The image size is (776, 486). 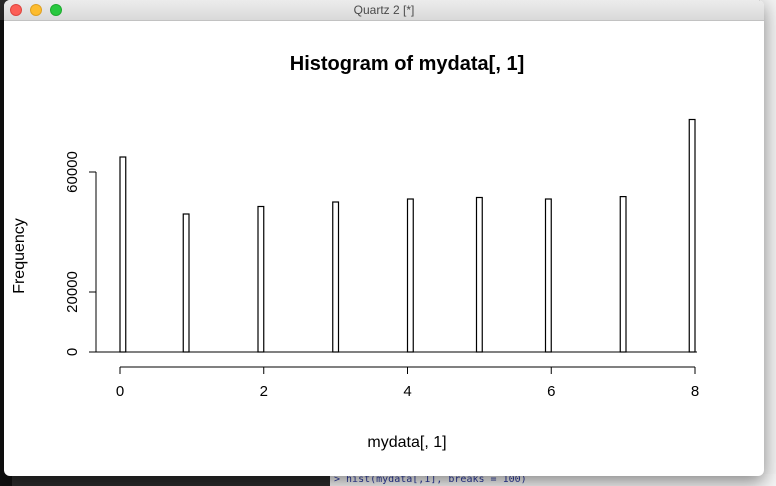 What do you see at coordinates (19, 256) in the screenshot?
I see `y-axis-label: Frequency` at bounding box center [19, 256].